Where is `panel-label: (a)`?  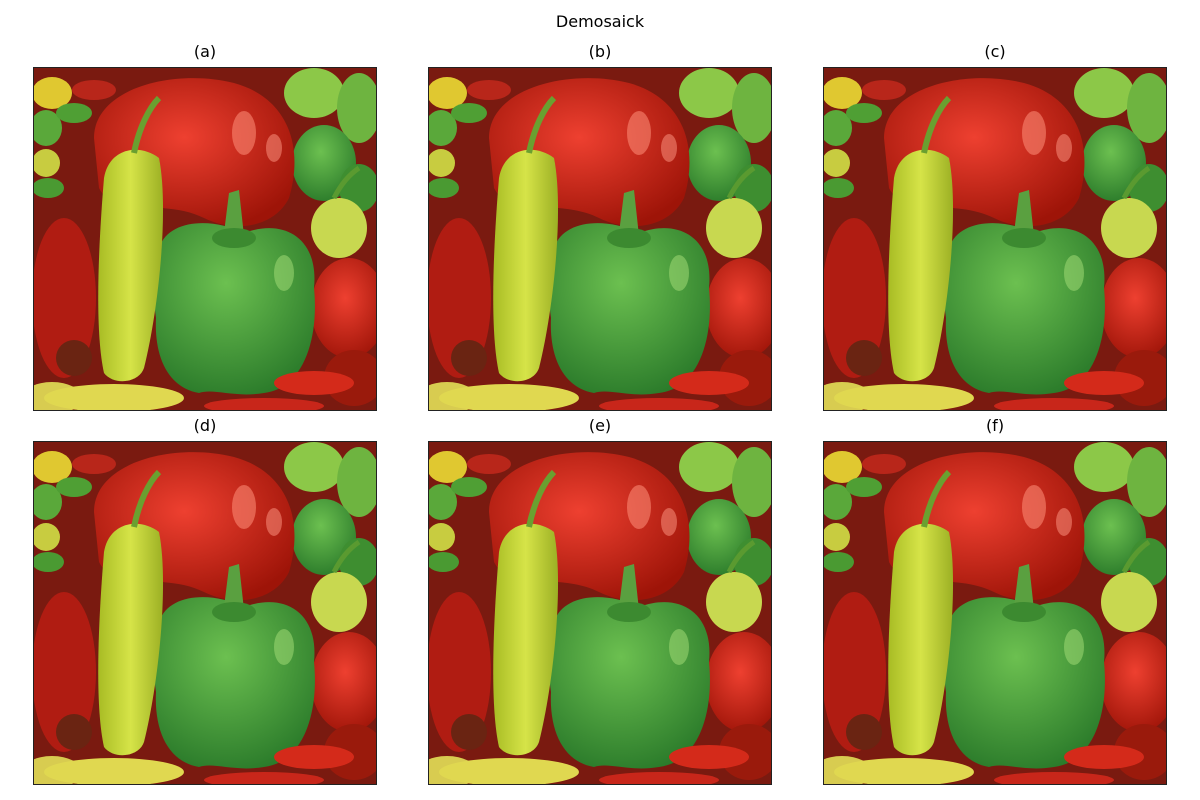 panel-label: (a) is located at coordinates (205, 51).